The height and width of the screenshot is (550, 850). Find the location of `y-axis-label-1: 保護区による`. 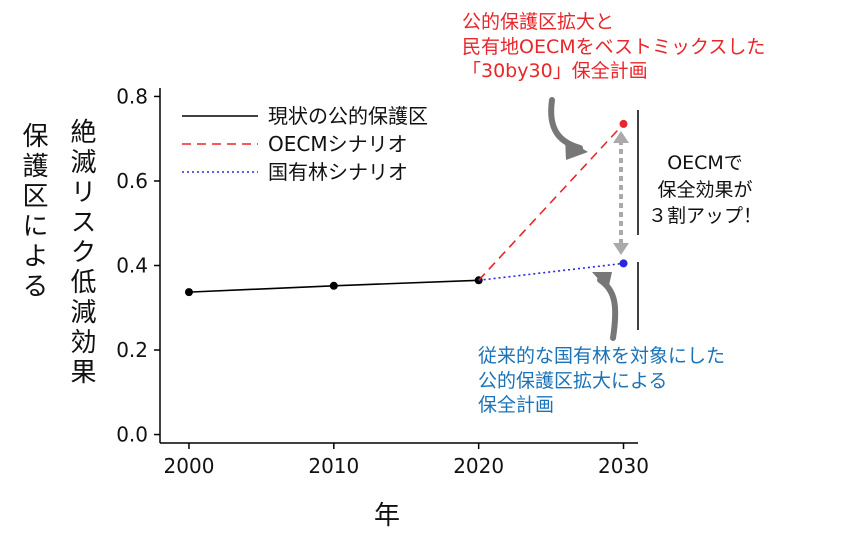

y-axis-label-1: 保護区による is located at coordinates (33, 212).